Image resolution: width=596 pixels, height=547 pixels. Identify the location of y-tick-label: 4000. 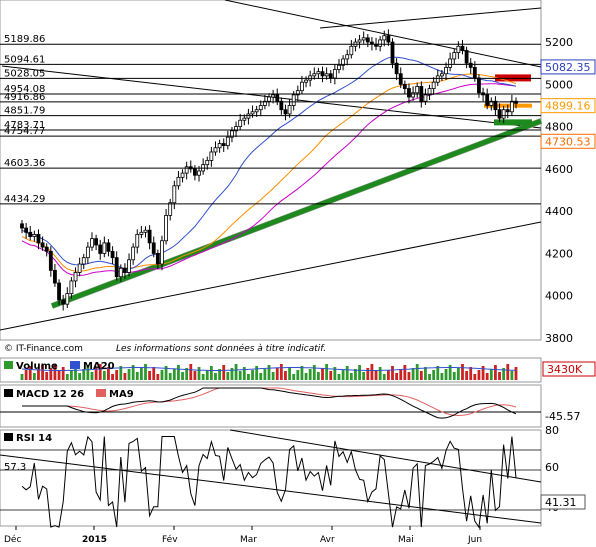
(559, 296).